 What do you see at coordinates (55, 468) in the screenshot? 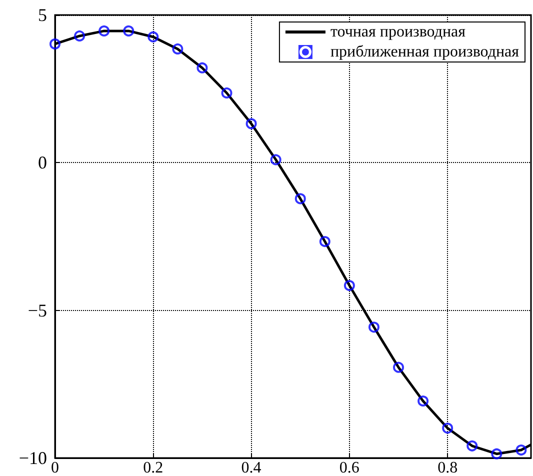
I see `x-tick-label: 0` at bounding box center [55, 468].